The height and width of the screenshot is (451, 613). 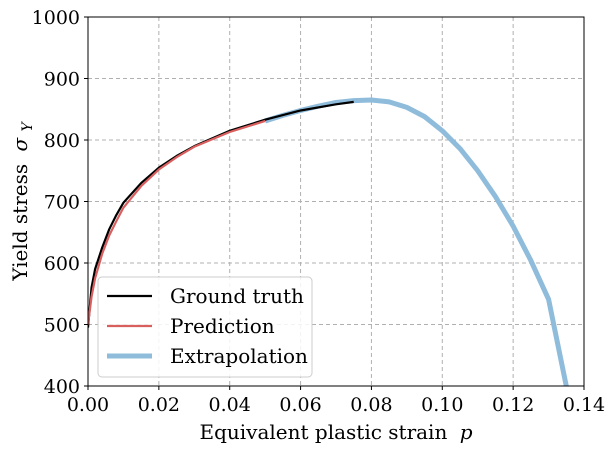 What do you see at coordinates (62, 264) in the screenshot?
I see `y-tick-label: 600` at bounding box center [62, 264].